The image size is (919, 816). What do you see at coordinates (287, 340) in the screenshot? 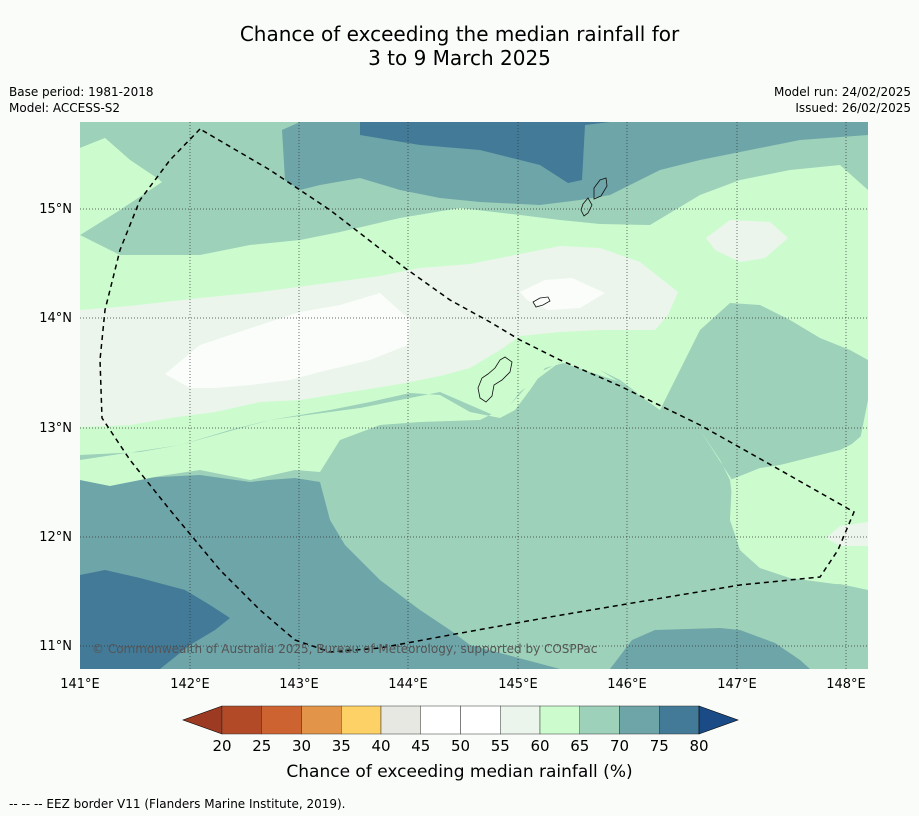
I see `band-45-55-west` at bounding box center [287, 340].